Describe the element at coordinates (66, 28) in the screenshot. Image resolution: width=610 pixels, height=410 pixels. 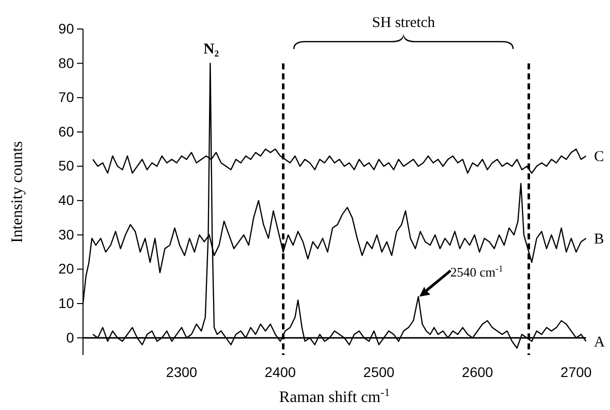
I see `y-tick-label: 90` at that location.